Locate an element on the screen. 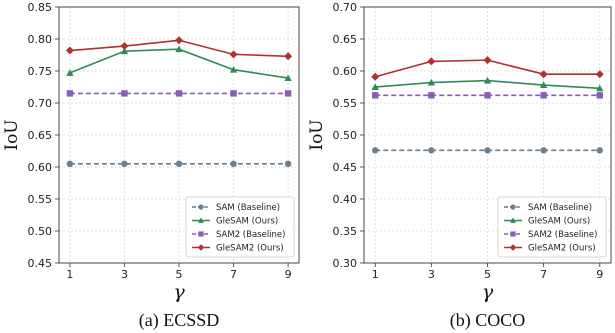  y-tick-label: 0.35 is located at coordinates (345, 231).